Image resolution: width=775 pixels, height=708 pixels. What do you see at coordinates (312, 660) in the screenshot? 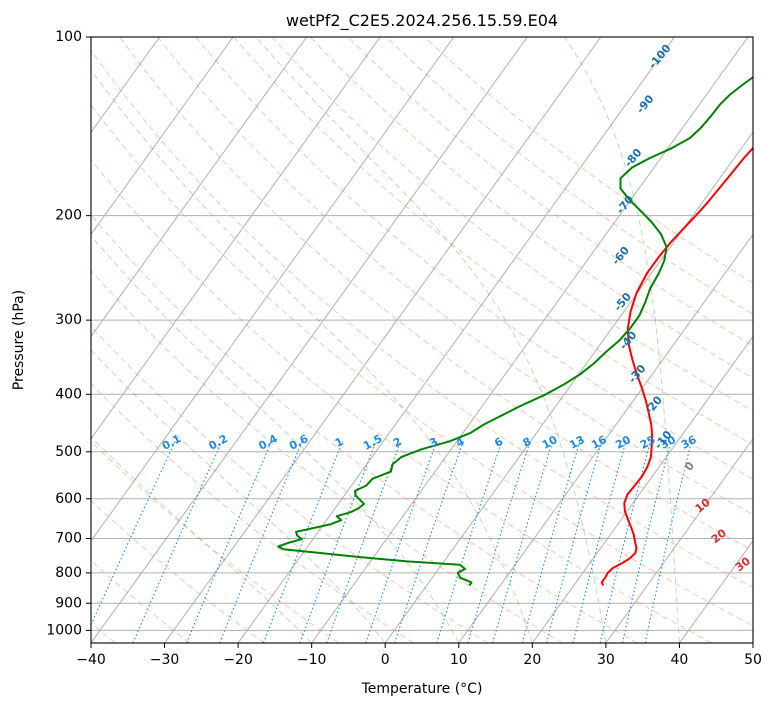
I see `x-tick-label: −10` at bounding box center [312, 660].